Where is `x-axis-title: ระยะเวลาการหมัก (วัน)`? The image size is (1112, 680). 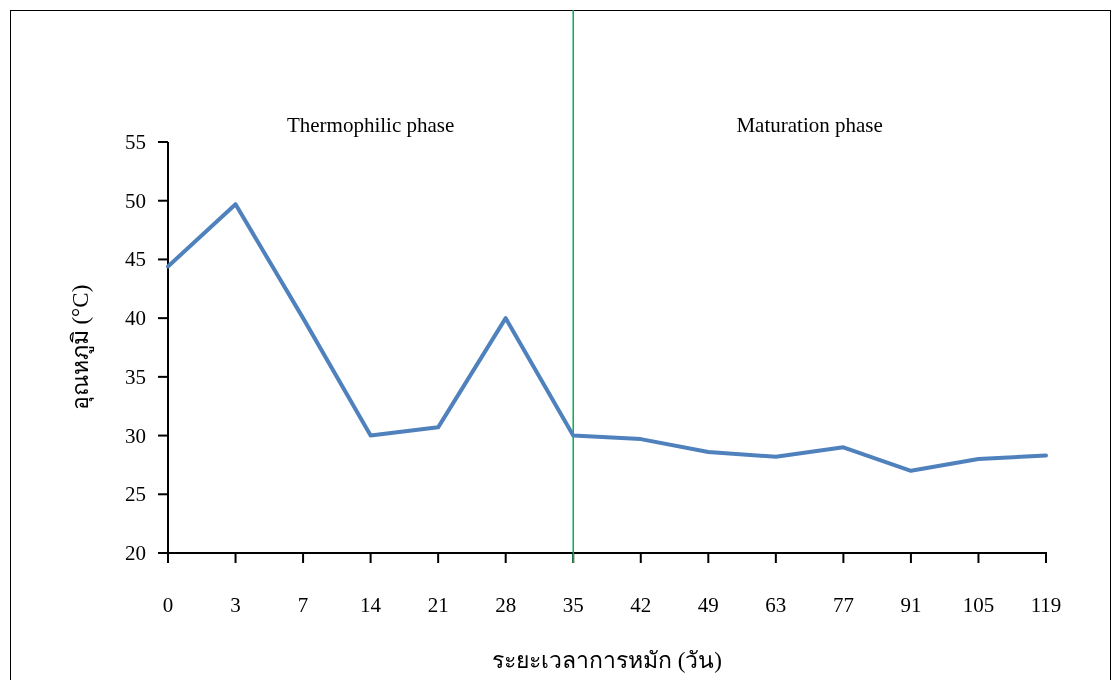 x-axis-title: ระยะเวลาการหมัก (วัน) is located at coordinates (607, 660).